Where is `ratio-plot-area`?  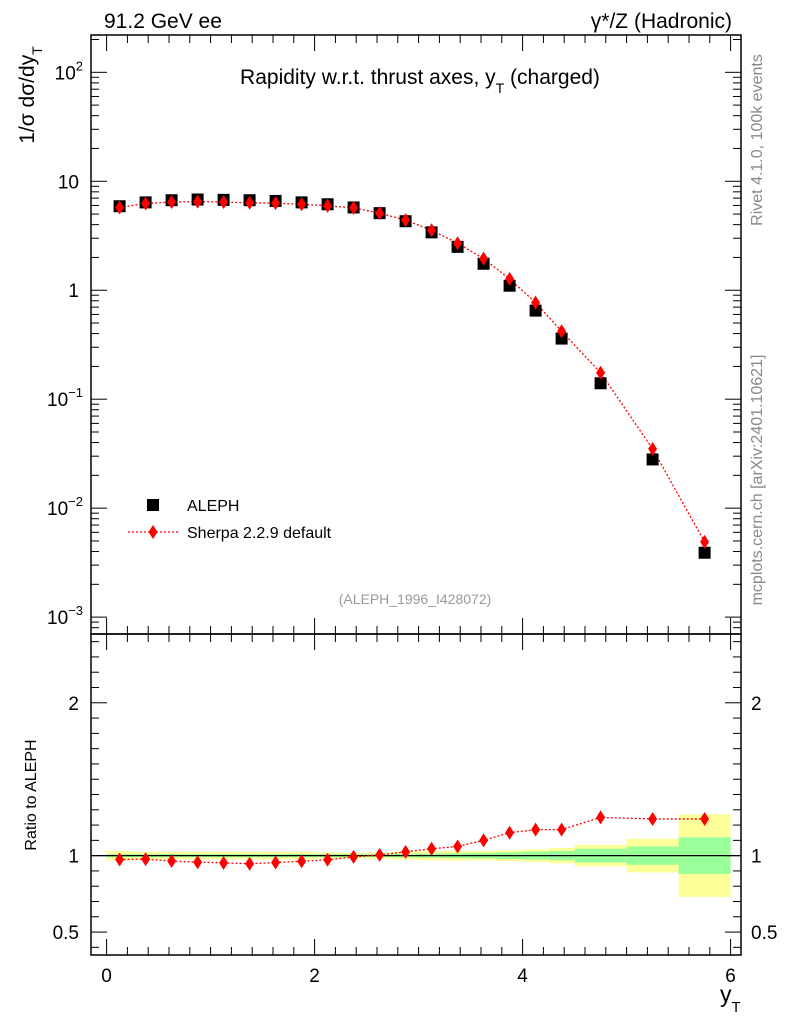 ratio-plot-area is located at coordinates (416, 840).